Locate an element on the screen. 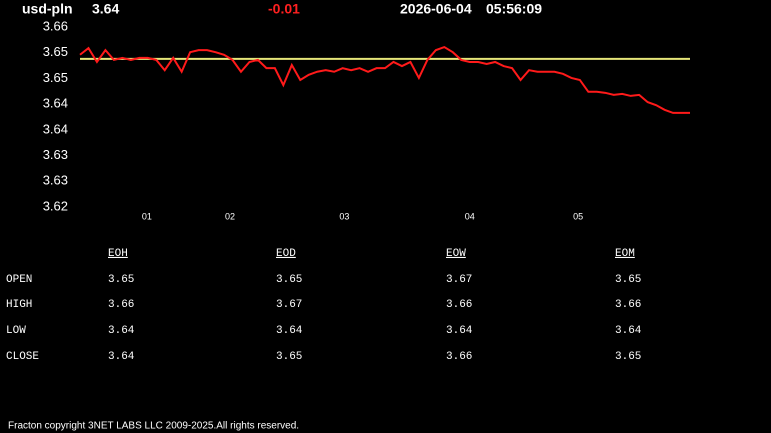 The width and height of the screenshot is (771, 433). change: -0.01 is located at coordinates (284, 9).